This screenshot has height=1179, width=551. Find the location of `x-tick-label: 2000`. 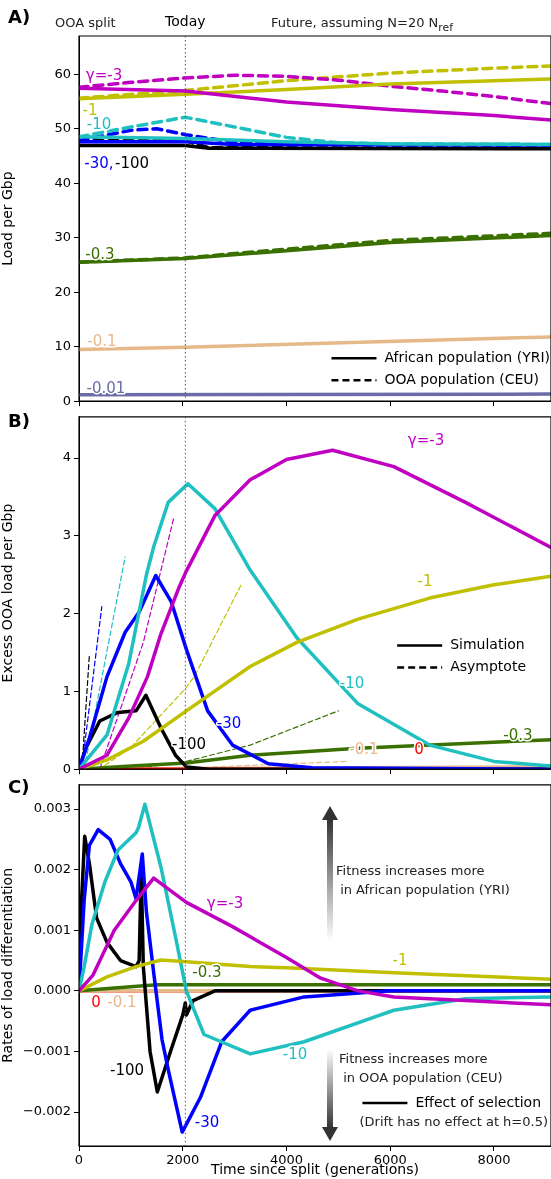

x-tick-label: 2000 is located at coordinates (183, 1160).